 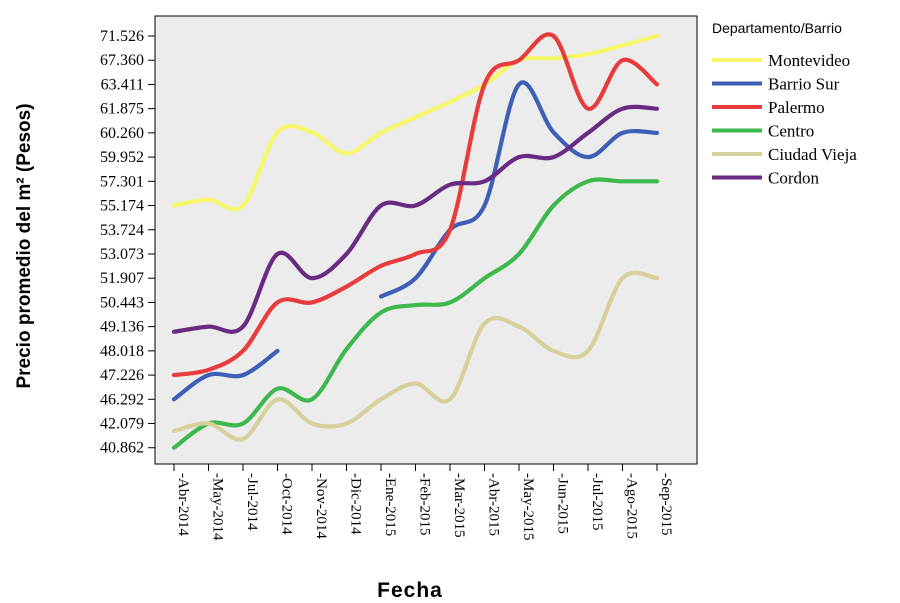 What do you see at coordinates (563, 503) in the screenshot?
I see `x-tick-label: -Jun-2015` at bounding box center [563, 503].